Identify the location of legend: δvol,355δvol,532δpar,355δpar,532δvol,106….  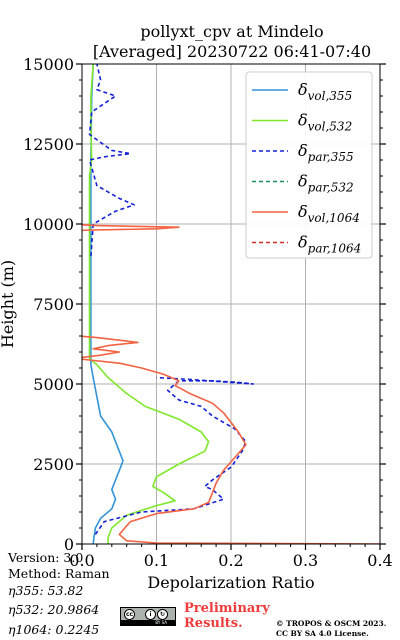
(309, 165).